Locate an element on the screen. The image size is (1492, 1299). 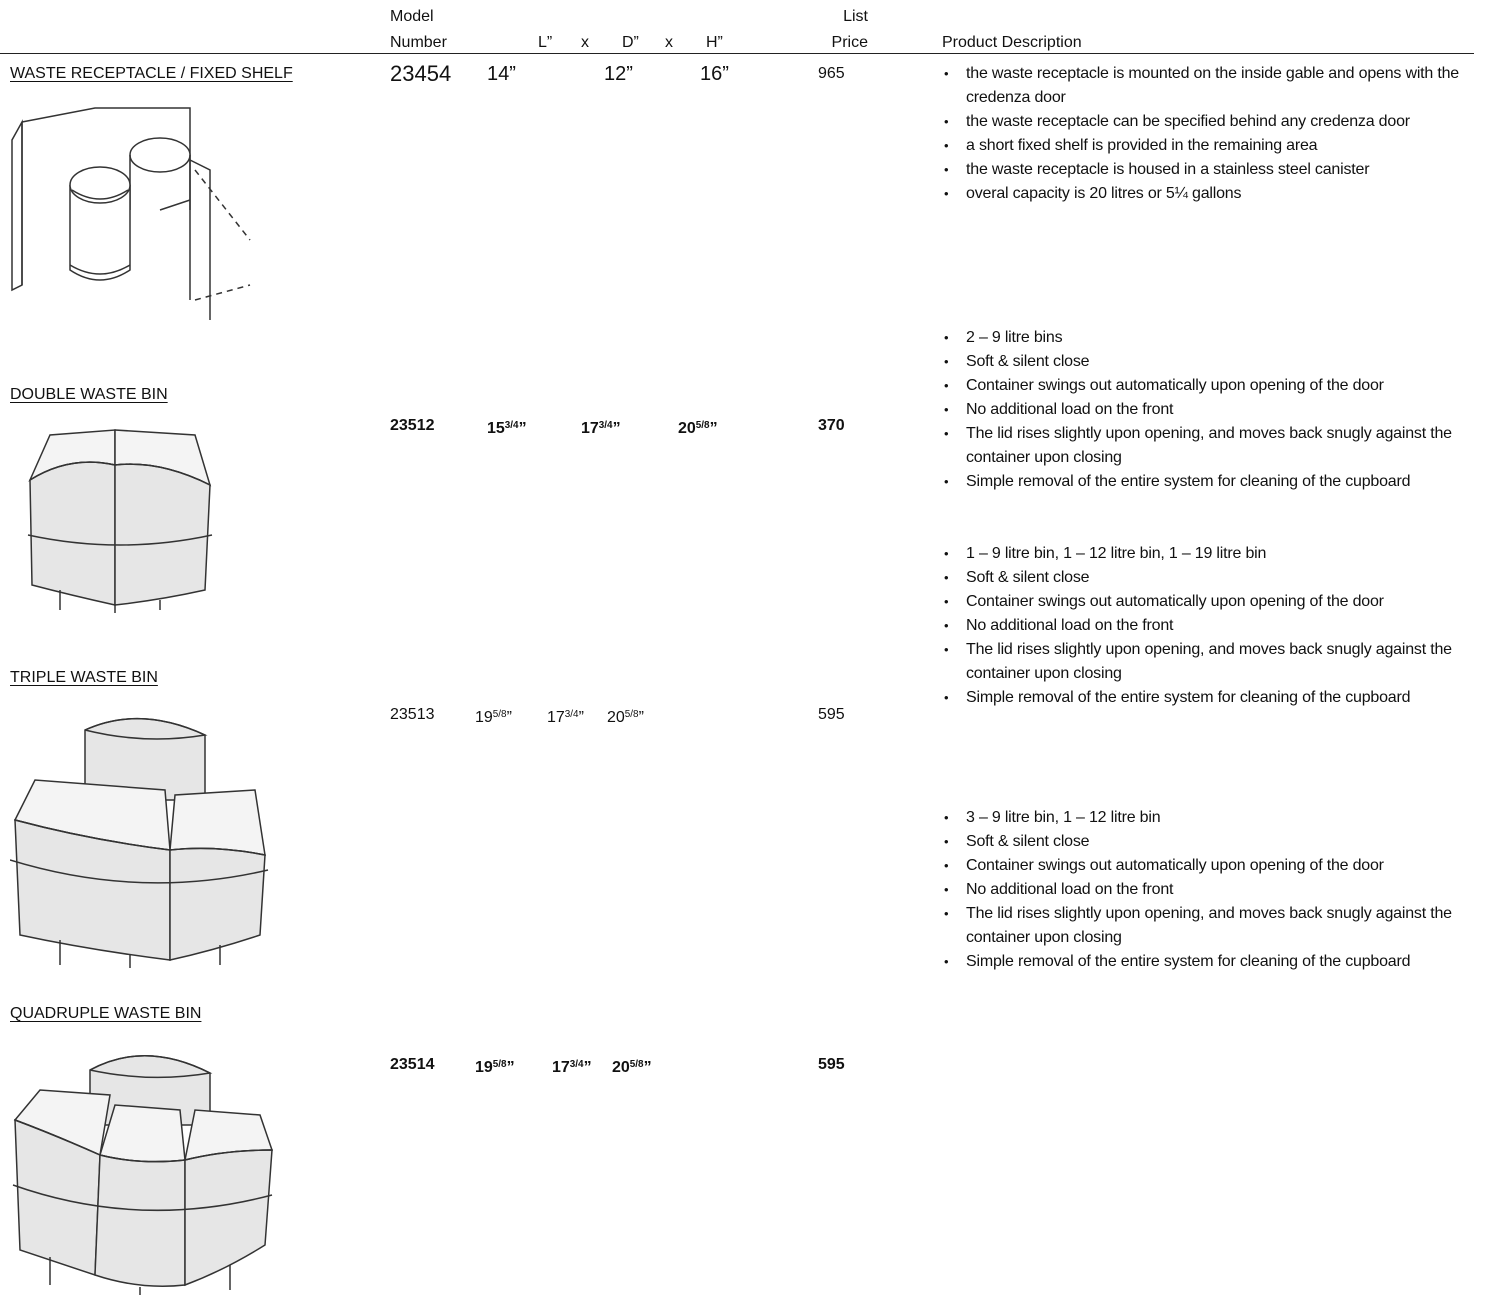
dimension-whole: 16 is located at coordinates (711, 74).